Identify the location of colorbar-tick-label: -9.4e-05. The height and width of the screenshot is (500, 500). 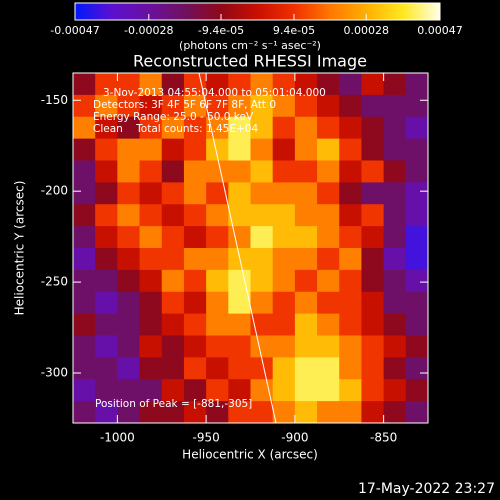
(221, 30).